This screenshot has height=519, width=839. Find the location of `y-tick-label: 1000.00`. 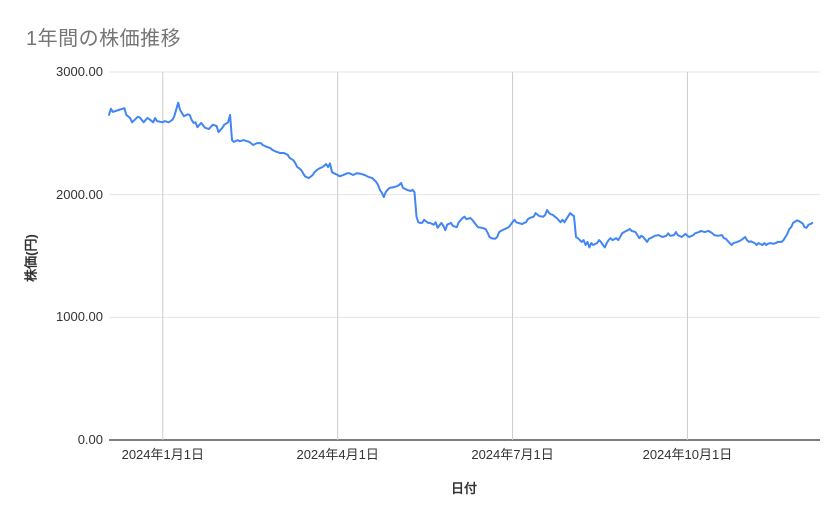

y-tick-label: 1000.00 is located at coordinates (79, 317).